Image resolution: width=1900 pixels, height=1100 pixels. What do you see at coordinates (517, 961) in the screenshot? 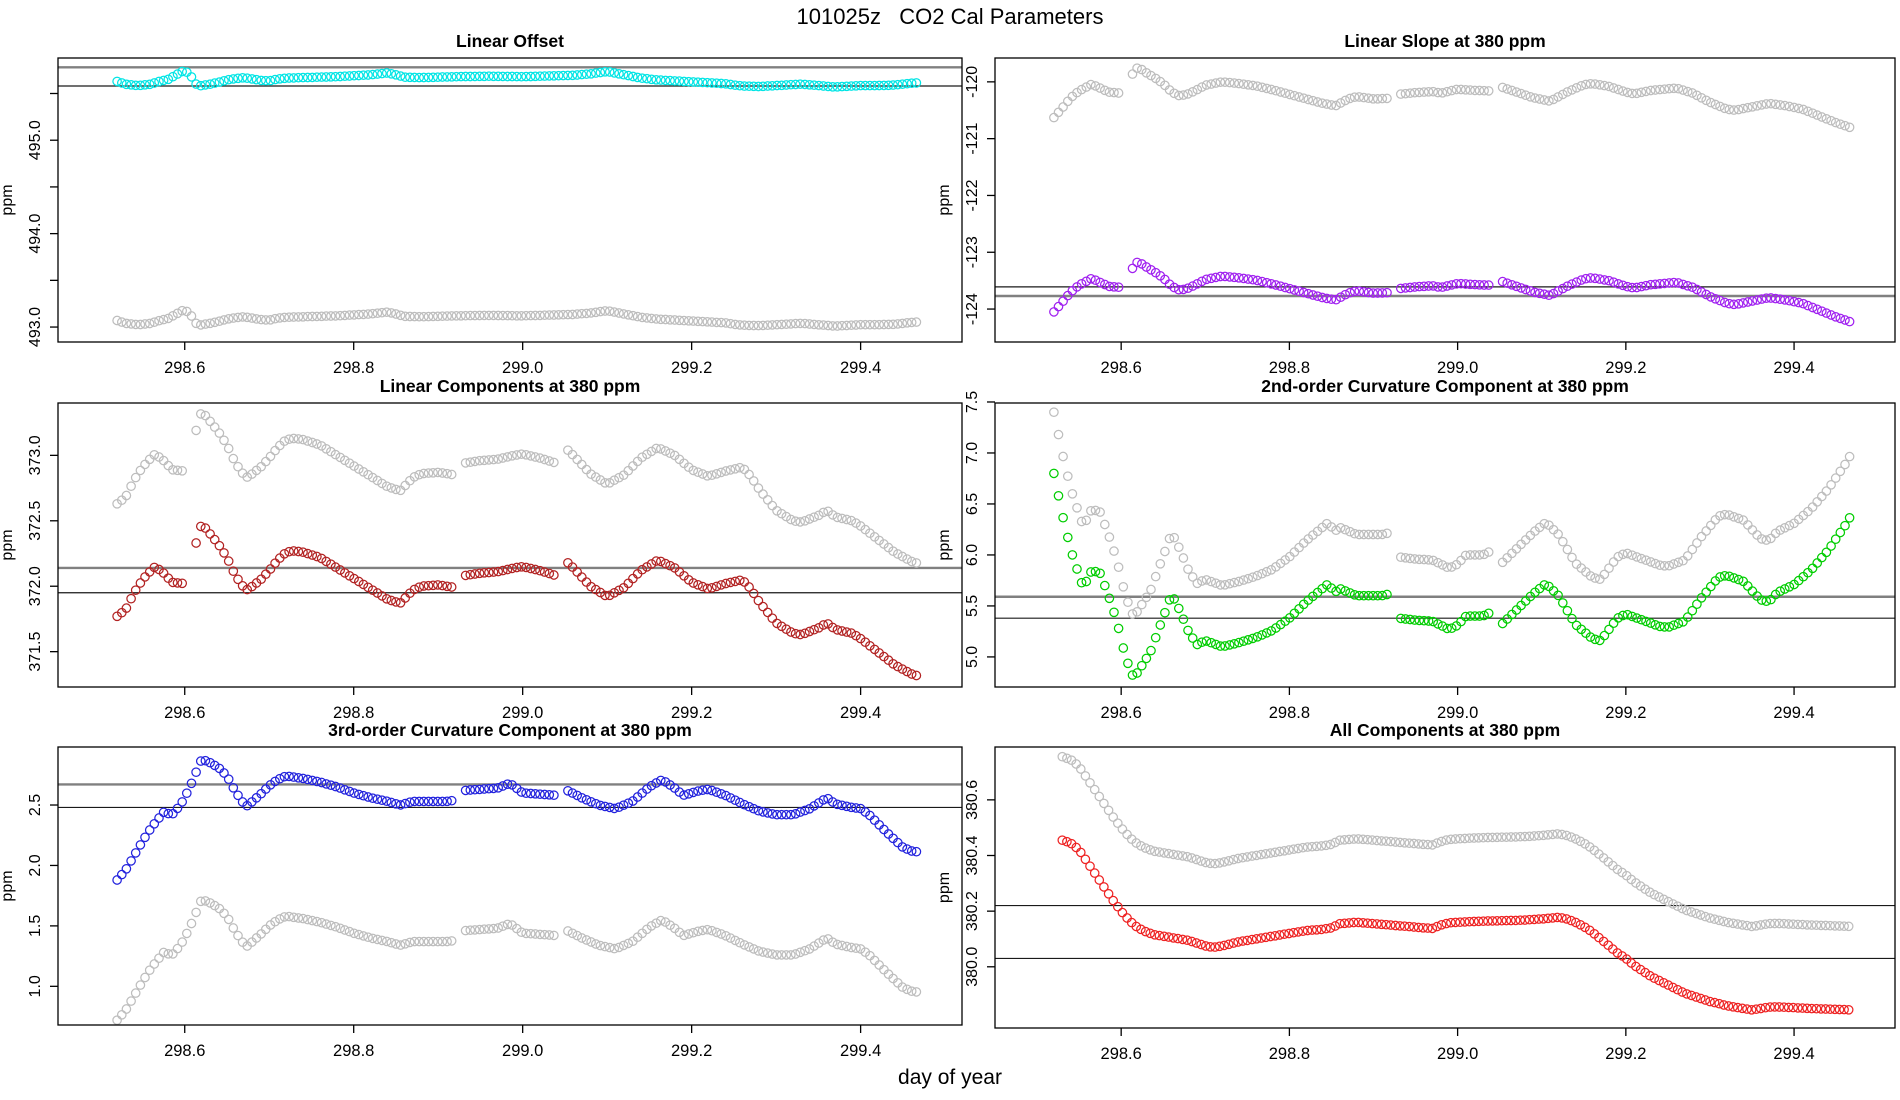
I see `series-gray-series` at bounding box center [517, 961].